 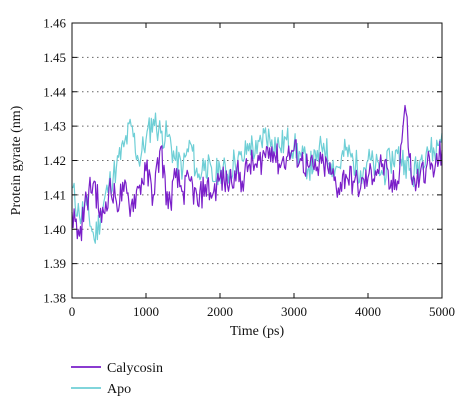 What do you see at coordinates (54, 91) in the screenshot?
I see `y-tick-label: 1.44` at bounding box center [54, 91].